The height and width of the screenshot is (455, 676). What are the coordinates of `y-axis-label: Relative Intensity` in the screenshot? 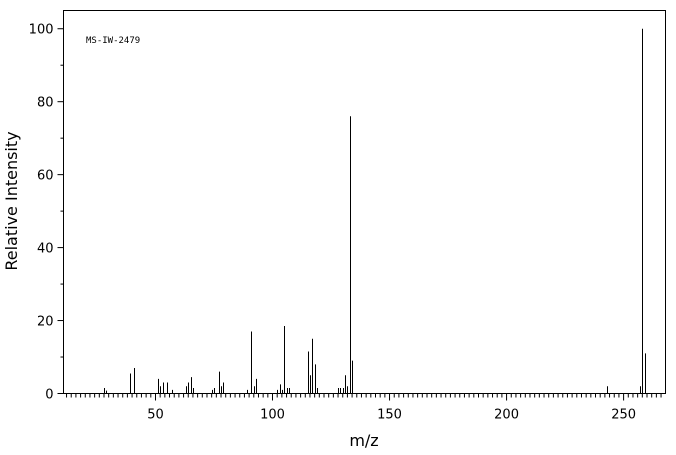 It's located at (11, 200).